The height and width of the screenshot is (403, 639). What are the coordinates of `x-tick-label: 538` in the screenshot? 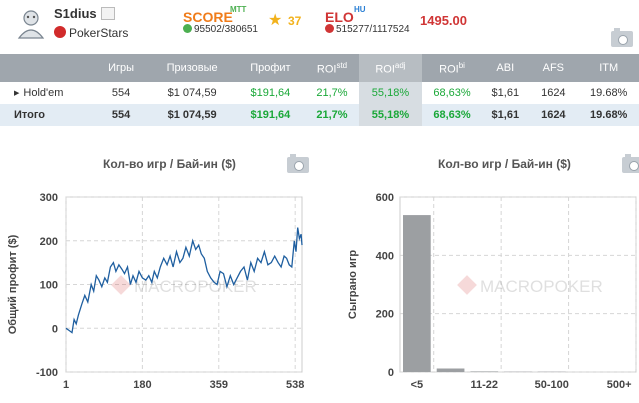 It's located at (295, 385).